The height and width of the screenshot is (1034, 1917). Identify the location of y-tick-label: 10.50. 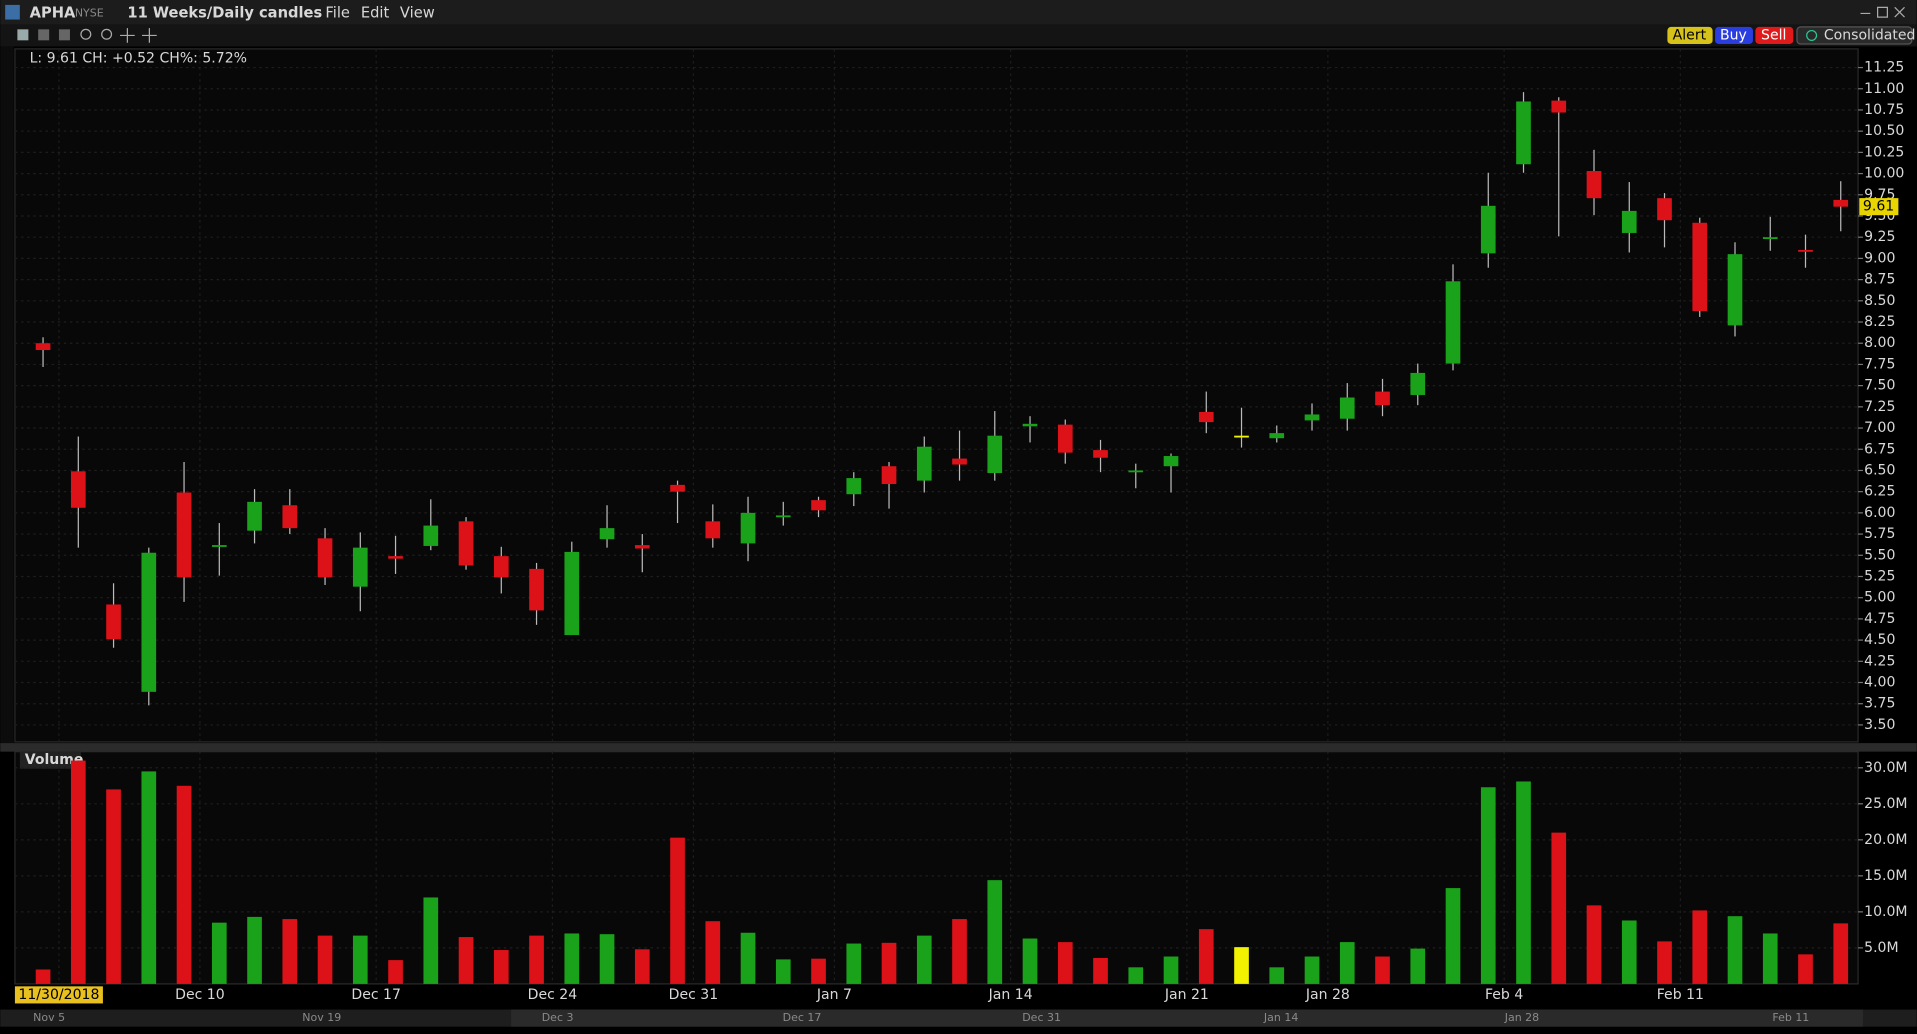
(1884, 131).